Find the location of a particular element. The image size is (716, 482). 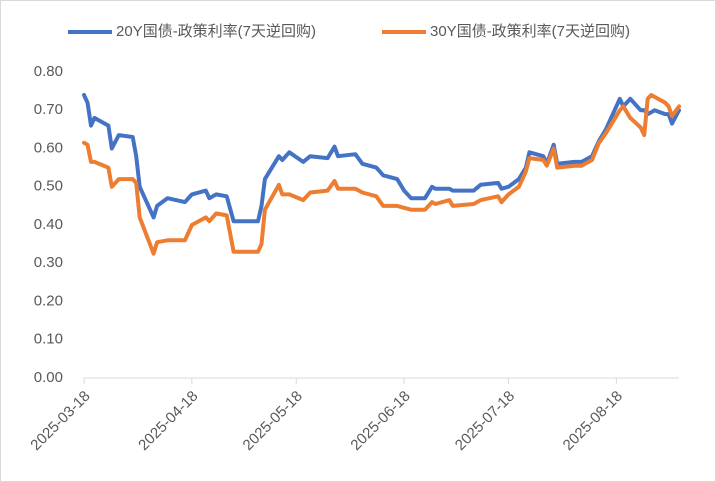

legend-label: 30Y国债-政策利率(7天逆回购) is located at coordinates (530, 31).